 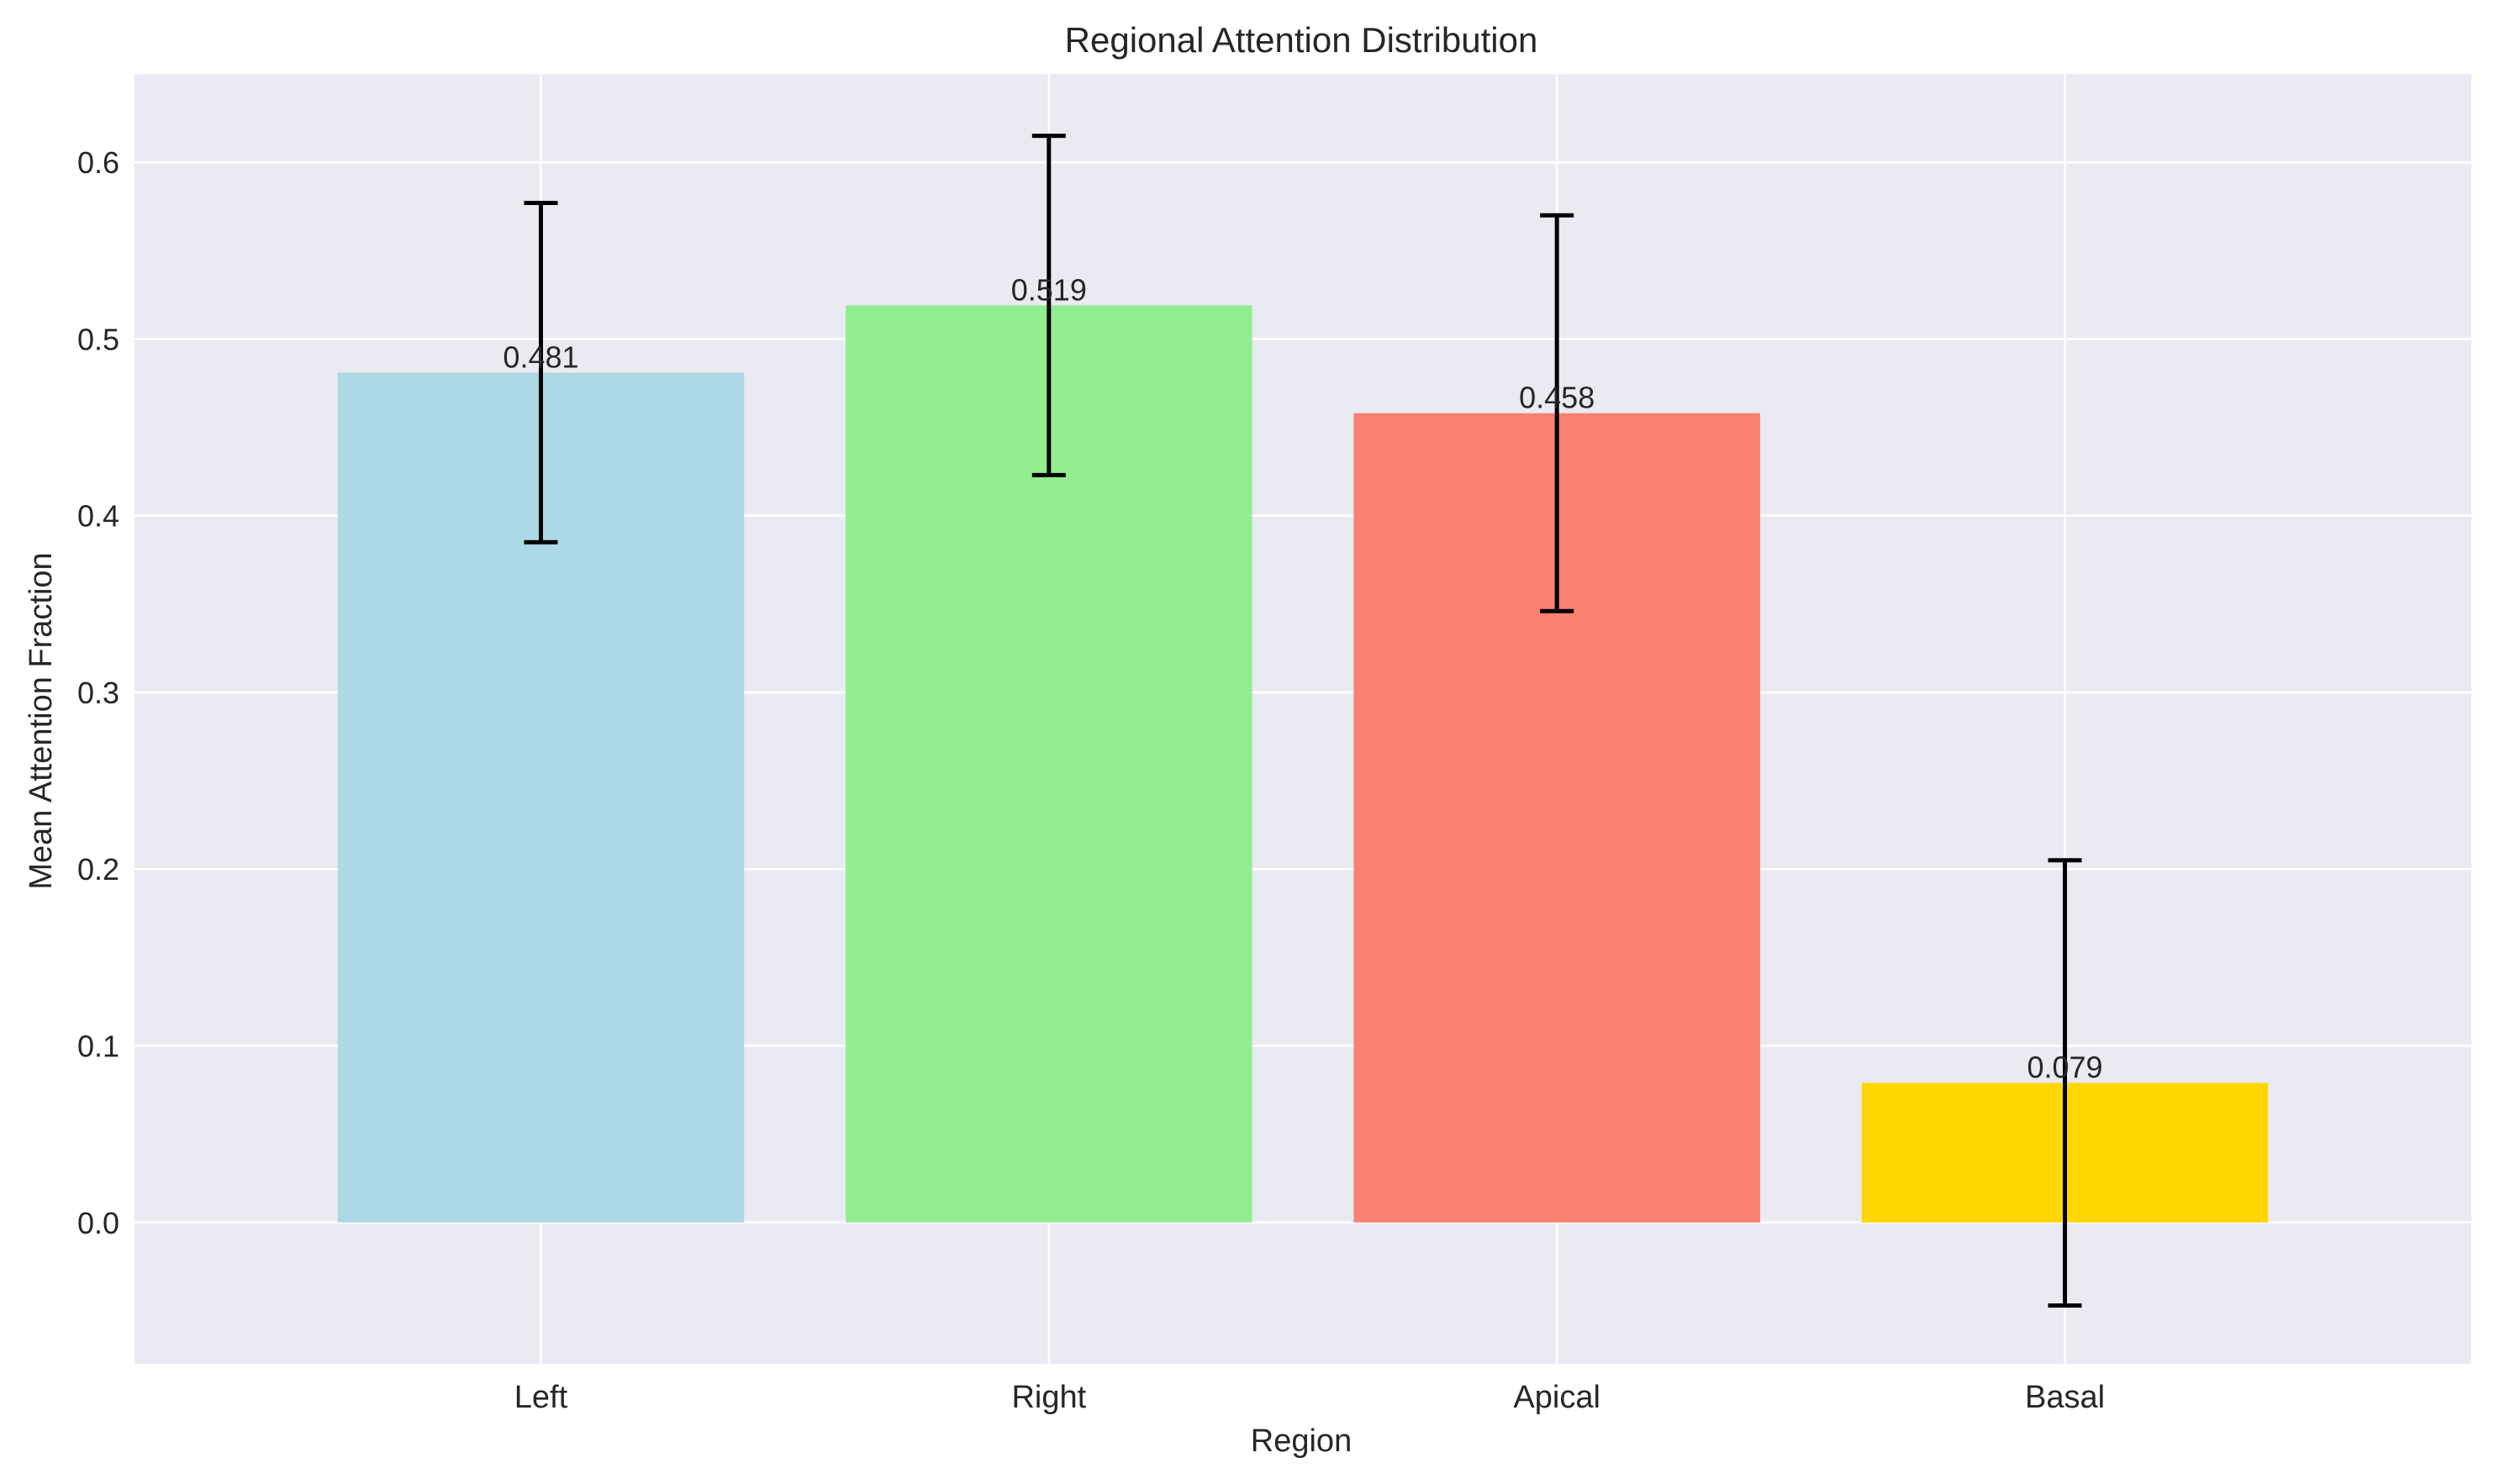 I want to click on value-label: 0.481, so click(x=540, y=357).